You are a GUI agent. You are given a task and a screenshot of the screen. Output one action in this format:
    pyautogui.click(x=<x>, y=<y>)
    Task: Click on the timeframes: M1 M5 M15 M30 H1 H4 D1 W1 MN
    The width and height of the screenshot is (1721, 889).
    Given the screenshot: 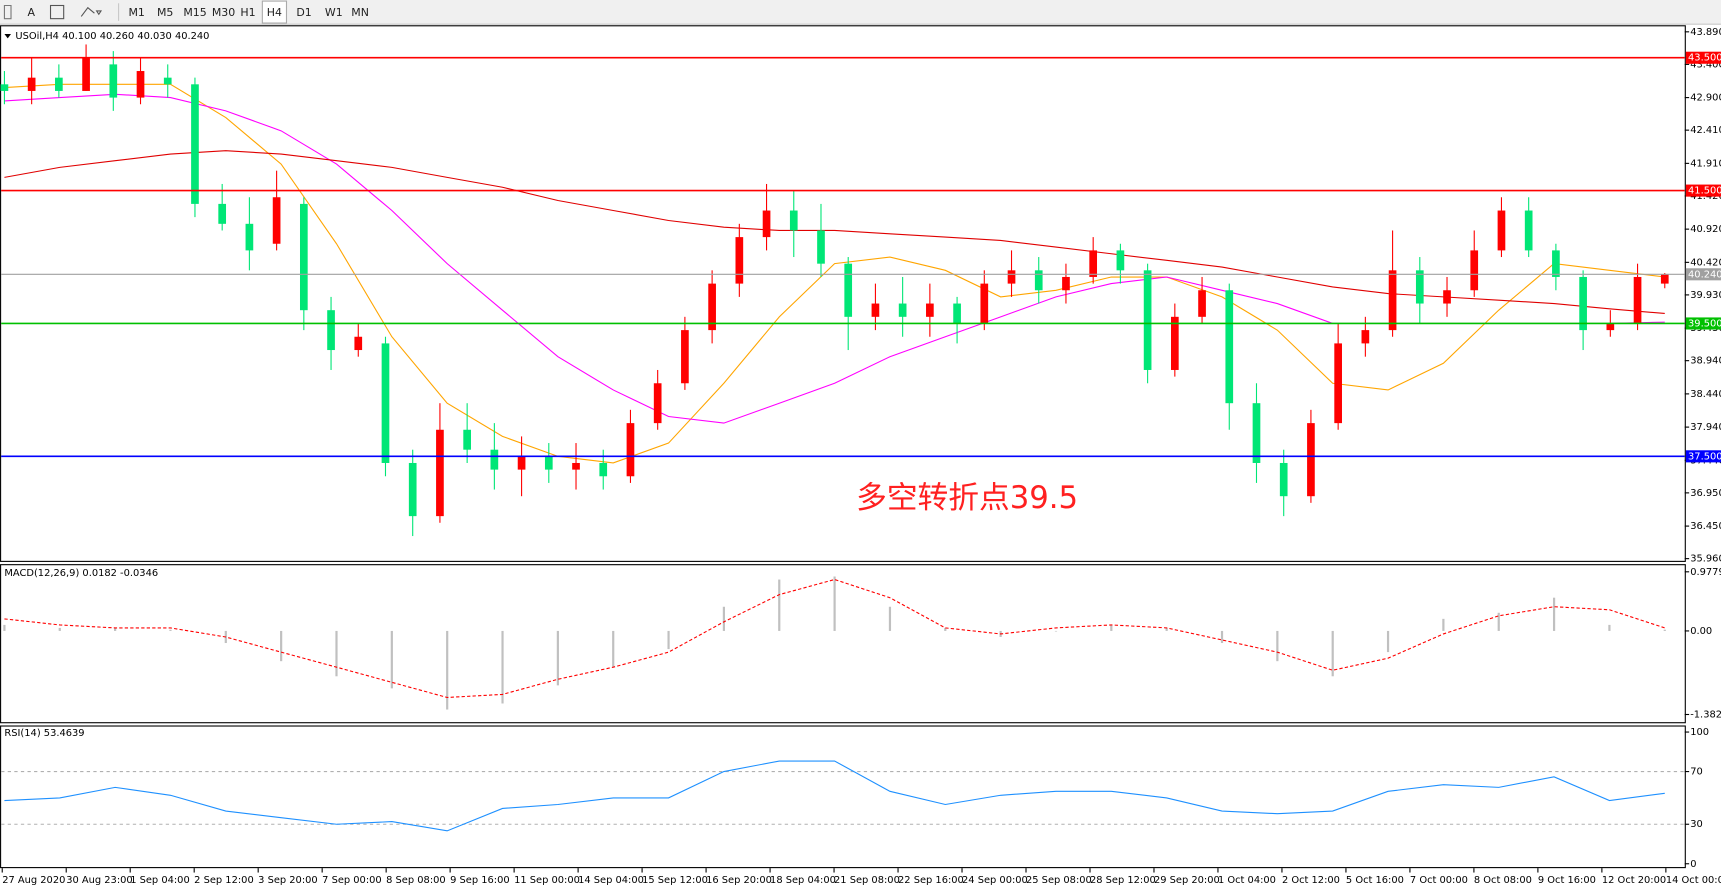 What is the action you would take?
    pyautogui.click(x=248, y=12)
    